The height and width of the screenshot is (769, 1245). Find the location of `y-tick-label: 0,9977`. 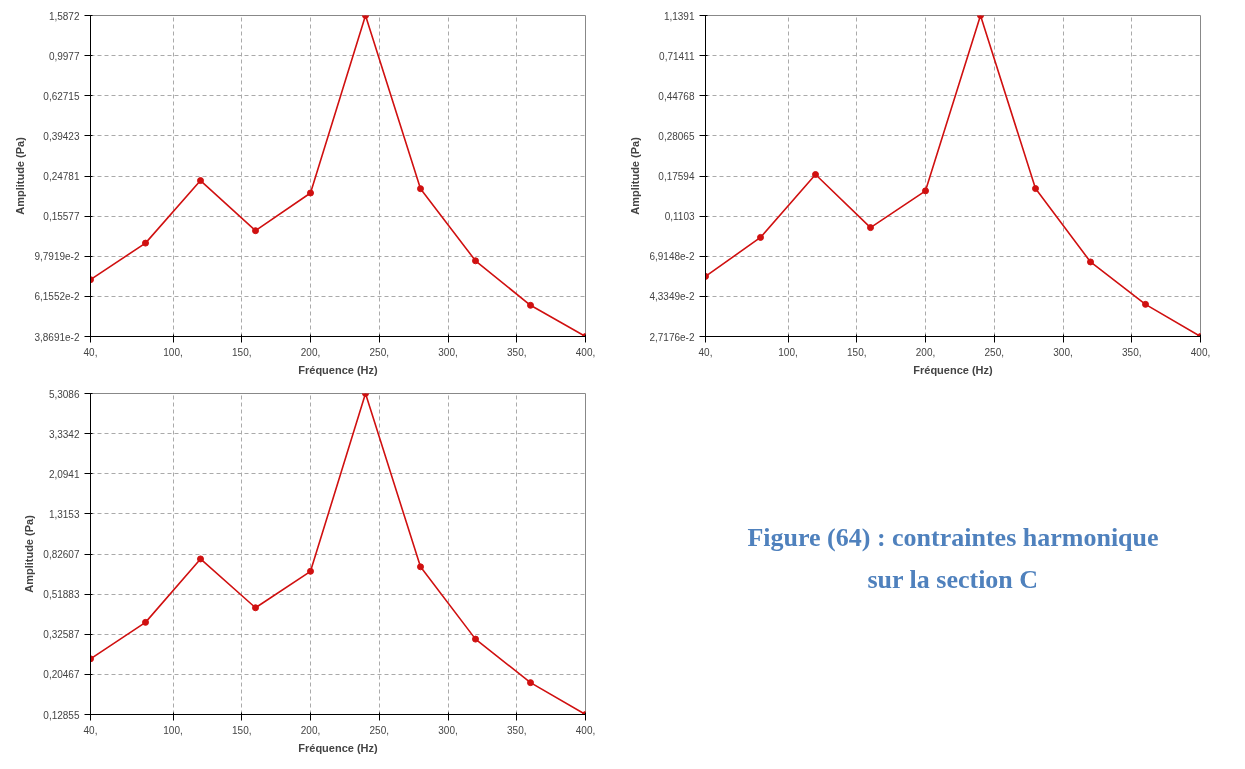

y-tick-label: 0,9977 is located at coordinates (64, 56).